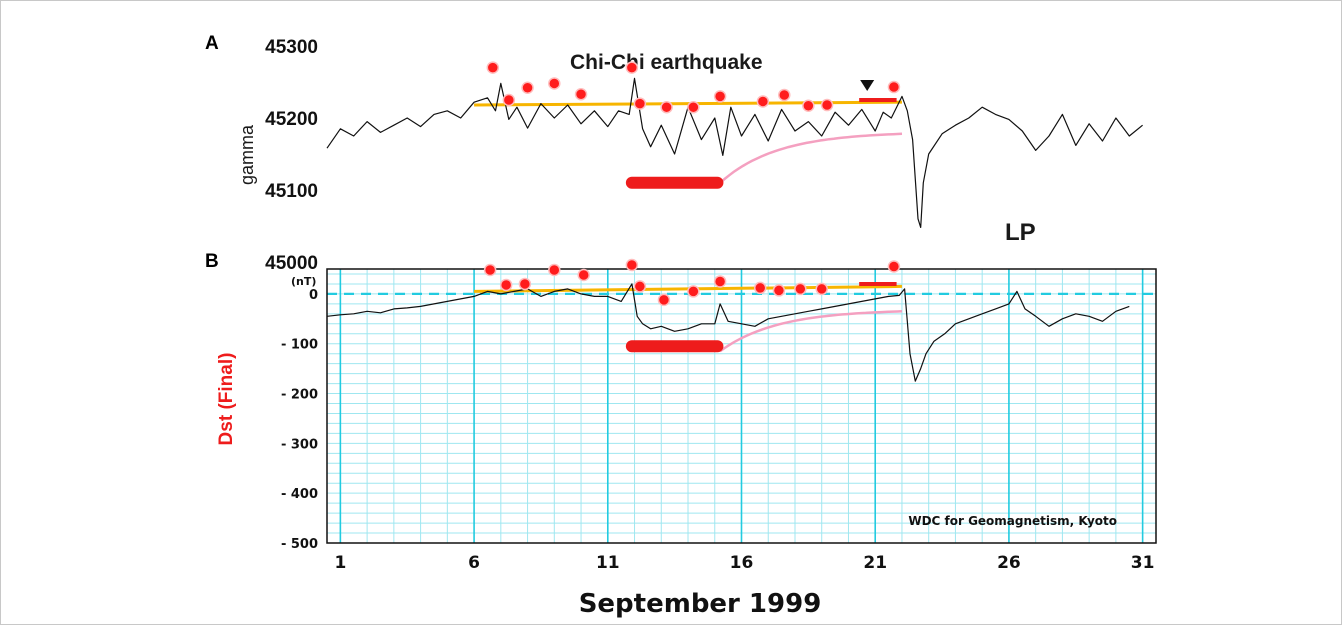 This screenshot has width=1342, height=625. I want to click on chart-b-plot, so click(728, 320).